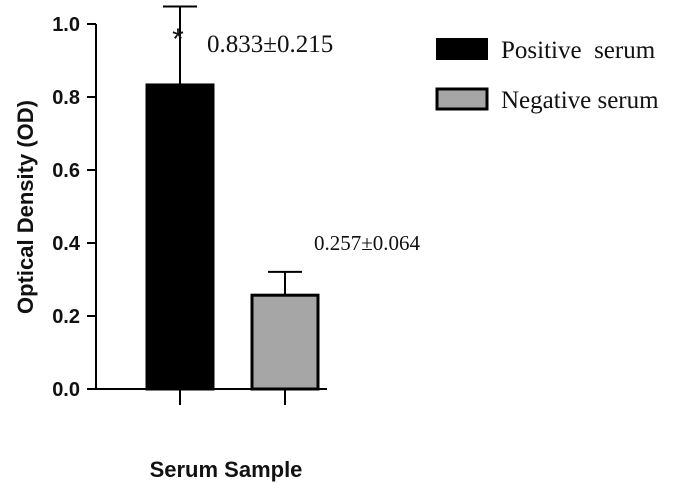 The height and width of the screenshot is (486, 695). What do you see at coordinates (25, 207) in the screenshot?
I see `y-axis-title: Optical Density (OD)` at bounding box center [25, 207].